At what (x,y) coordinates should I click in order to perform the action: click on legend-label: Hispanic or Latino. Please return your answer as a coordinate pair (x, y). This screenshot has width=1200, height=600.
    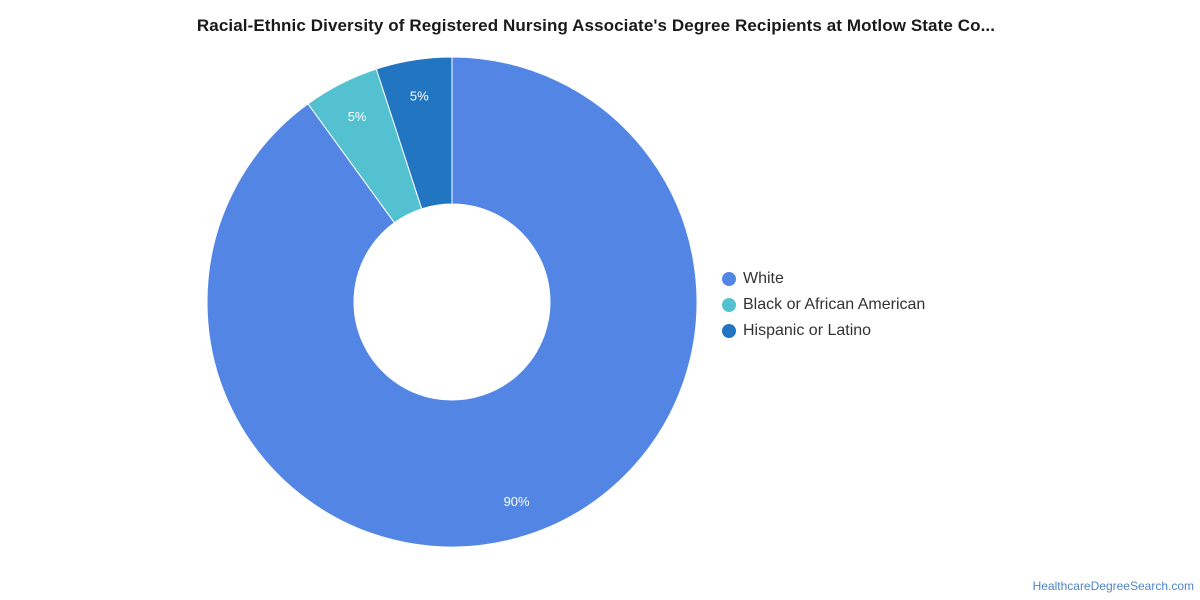
    Looking at the image, I should click on (807, 330).